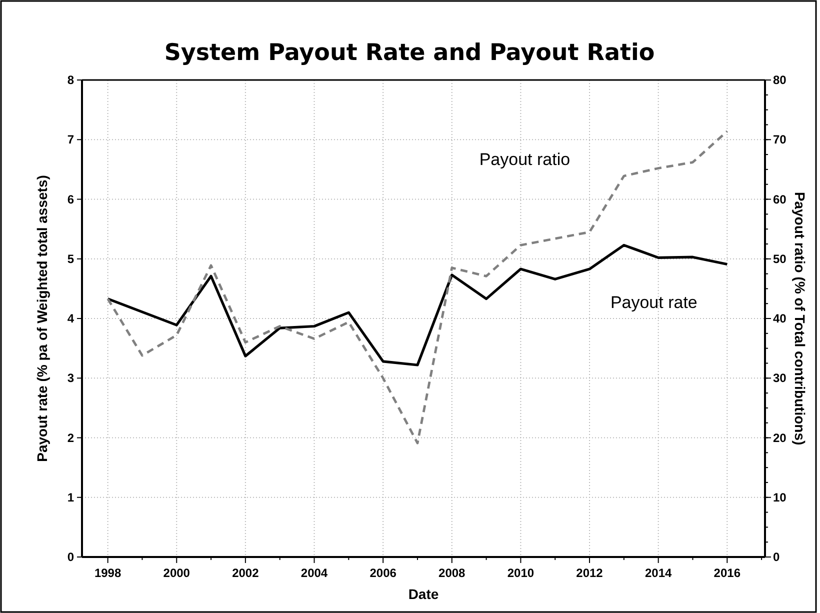 The height and width of the screenshot is (613, 820). Describe the element at coordinates (246, 573) in the screenshot. I see `x-tick-label: 2002` at that location.